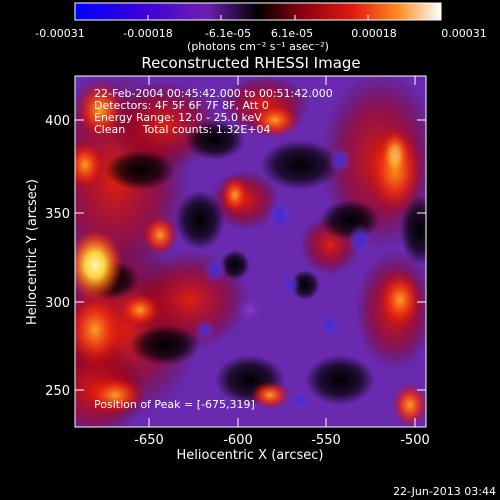  Describe the element at coordinates (250, 455) in the screenshot. I see `x-axis-label: Heliocentric X (arcsec)` at that location.